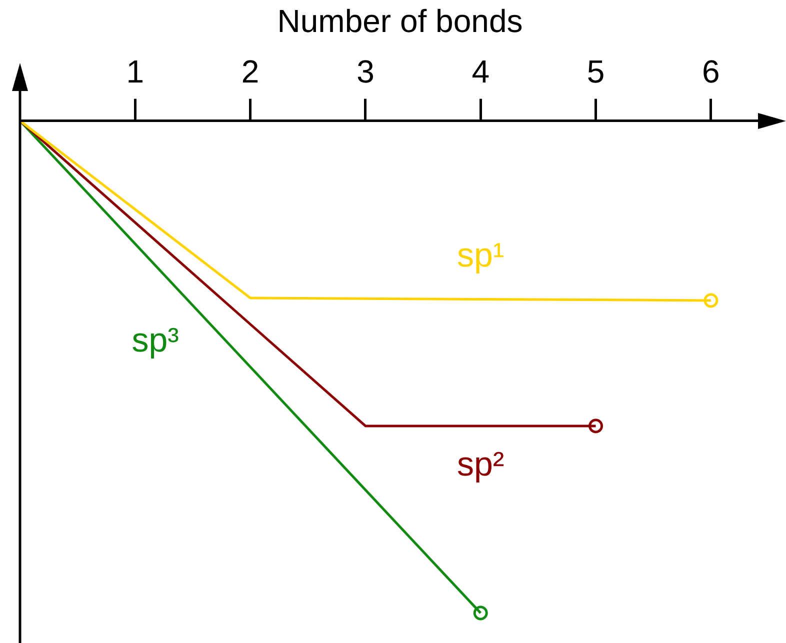  What do you see at coordinates (250, 71) in the screenshot?
I see `x-tick-label: 2` at bounding box center [250, 71].